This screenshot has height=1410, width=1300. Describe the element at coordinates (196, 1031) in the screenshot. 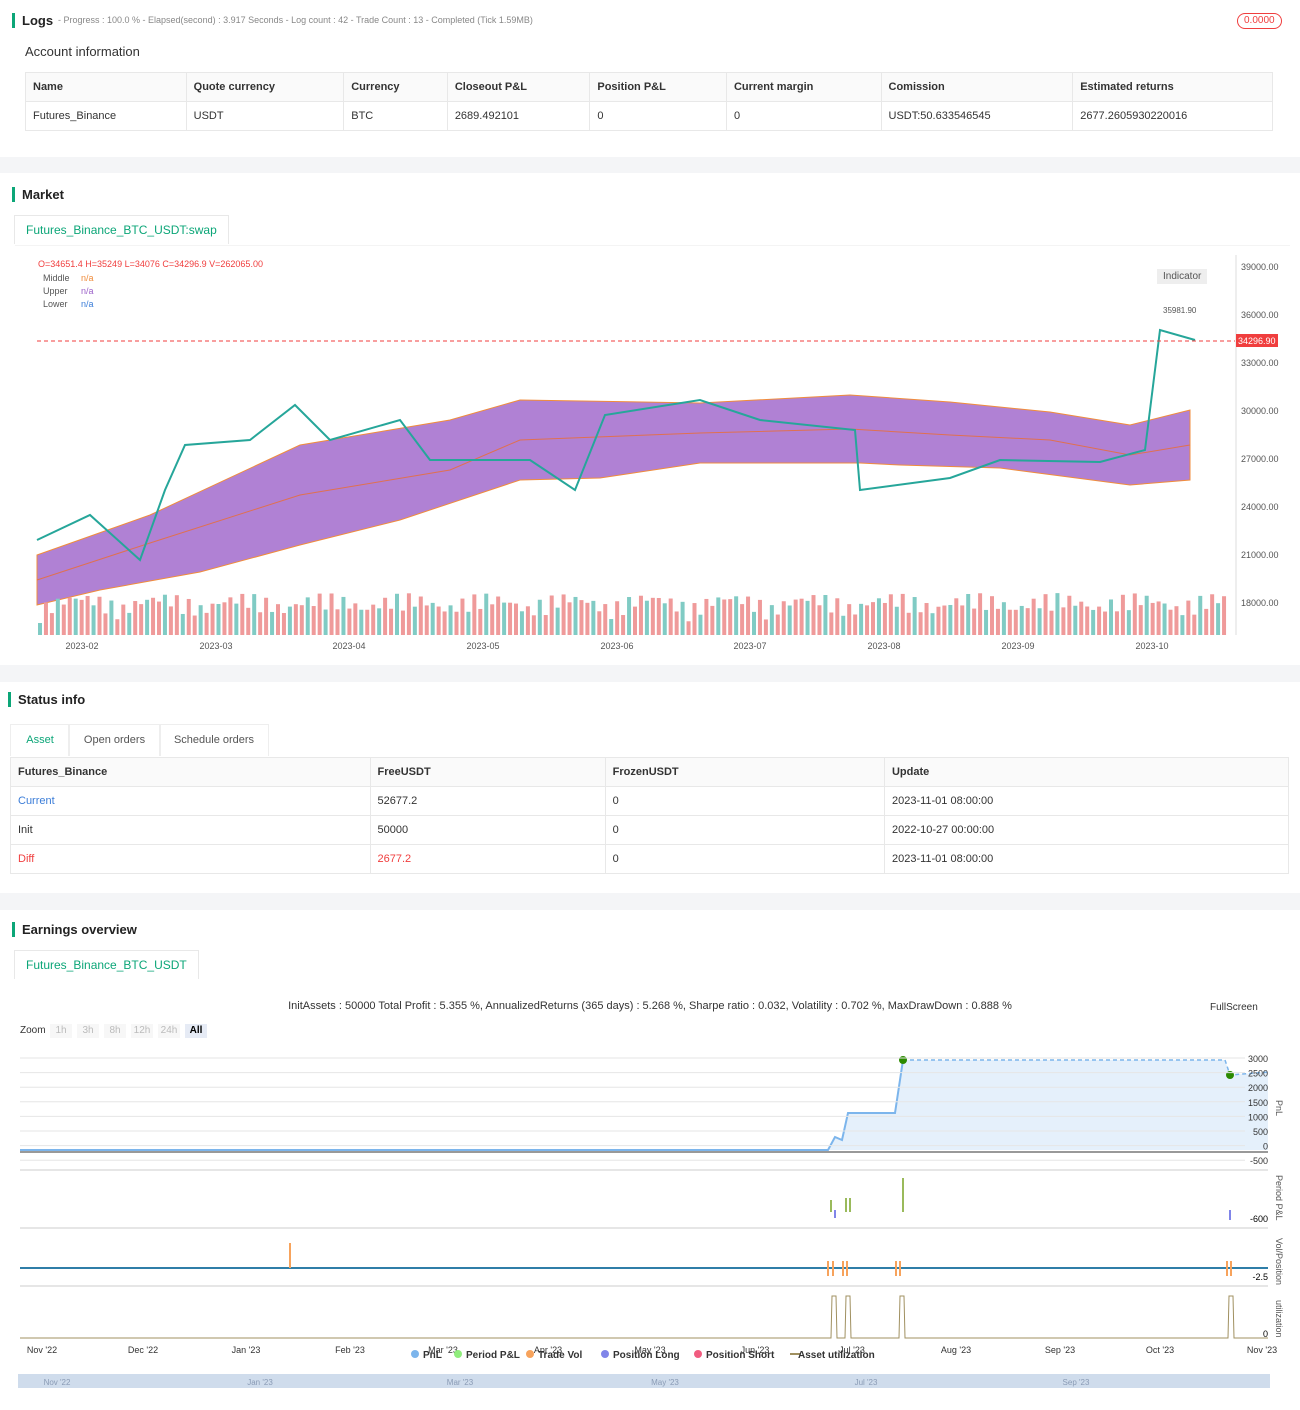

I see `zoom-button: All` at that location.